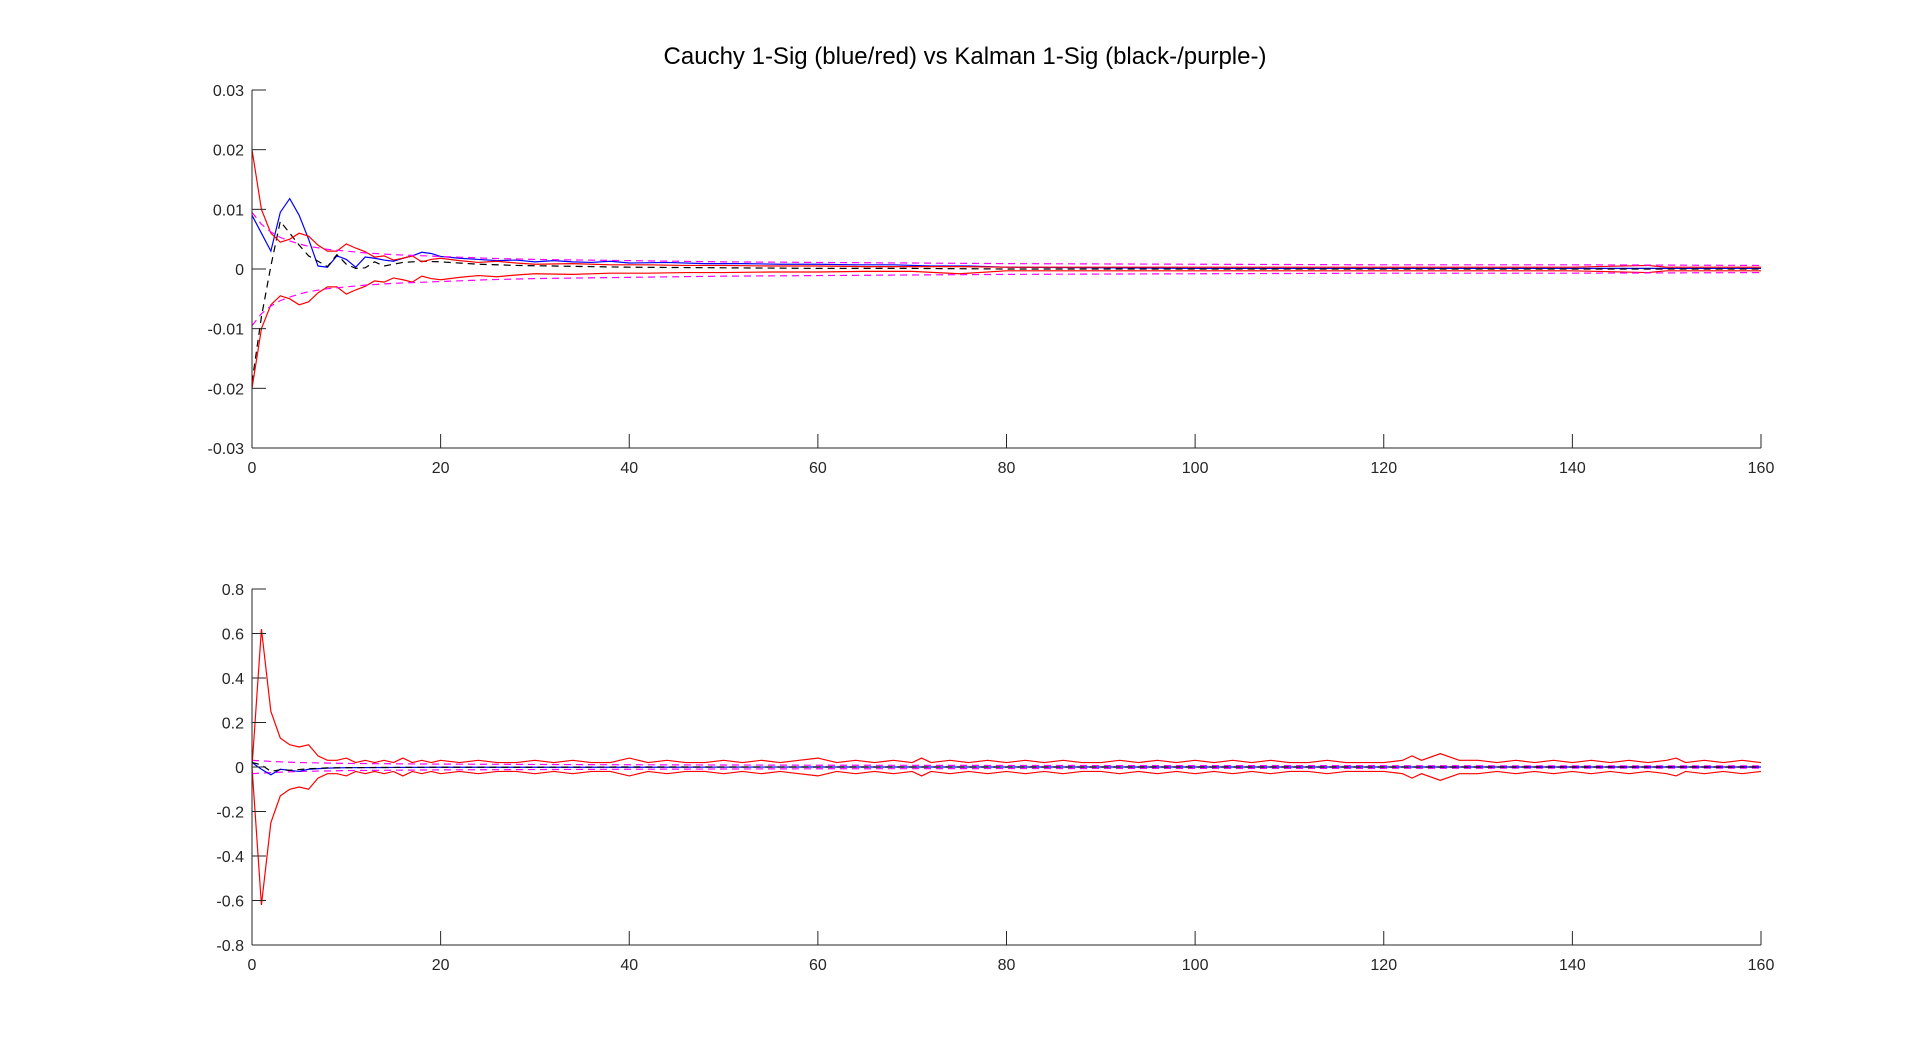 This screenshot has width=1920, height=1046. What do you see at coordinates (228, 91) in the screenshot?
I see `y-tick-label: 0.03` at bounding box center [228, 91].